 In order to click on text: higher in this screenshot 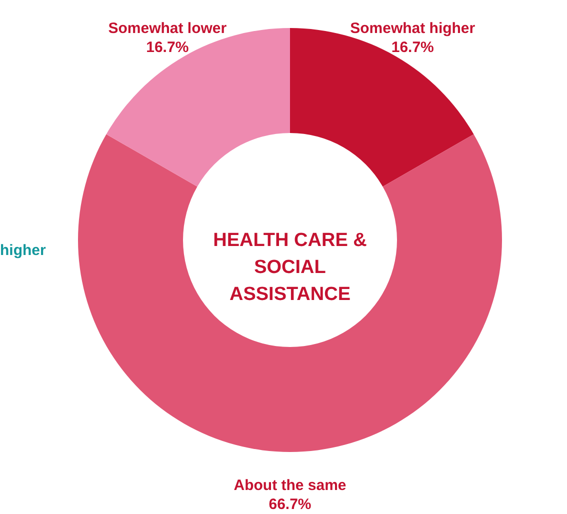, I will do `click(23, 250)`.